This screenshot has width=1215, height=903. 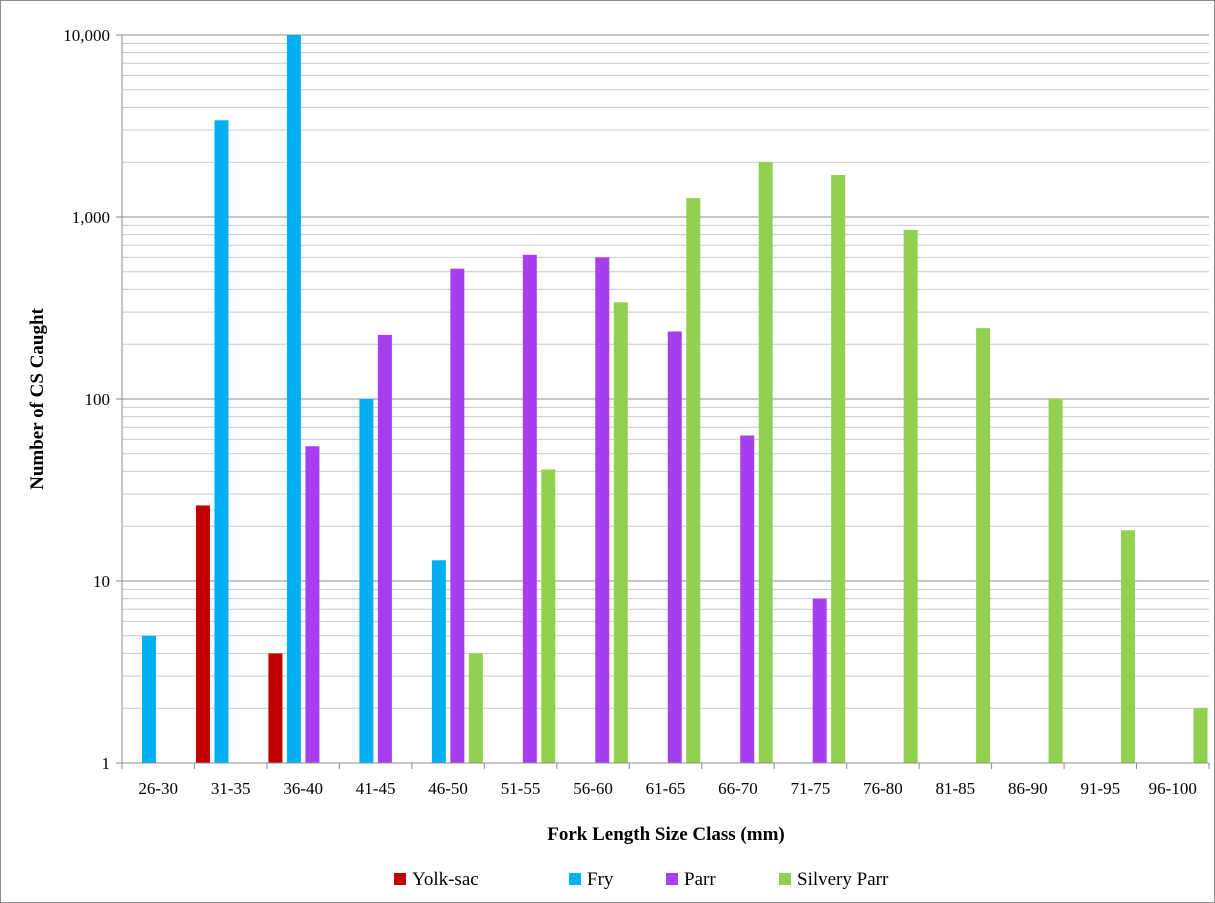 I want to click on x-tick-label: 96-100, so click(x=1173, y=788).